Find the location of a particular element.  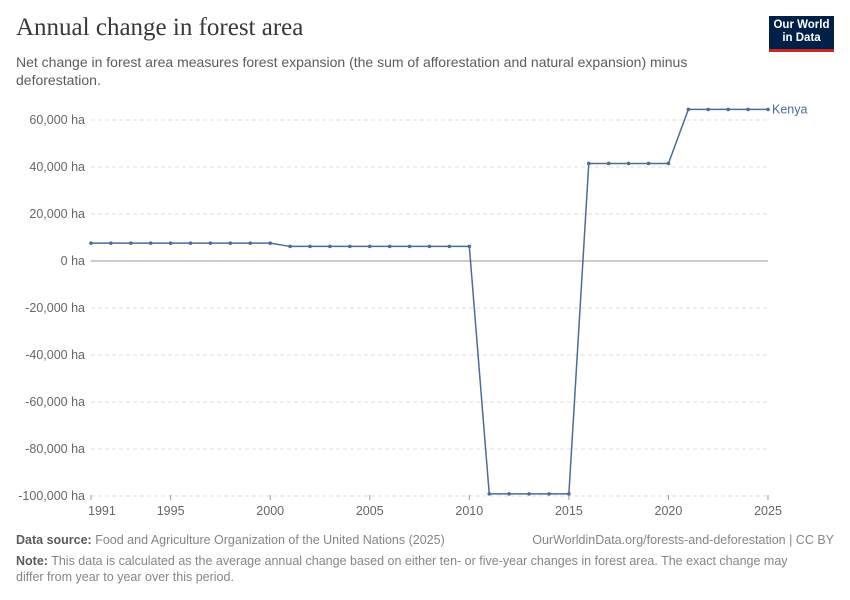

x-tick-label: 2010 is located at coordinates (469, 511).